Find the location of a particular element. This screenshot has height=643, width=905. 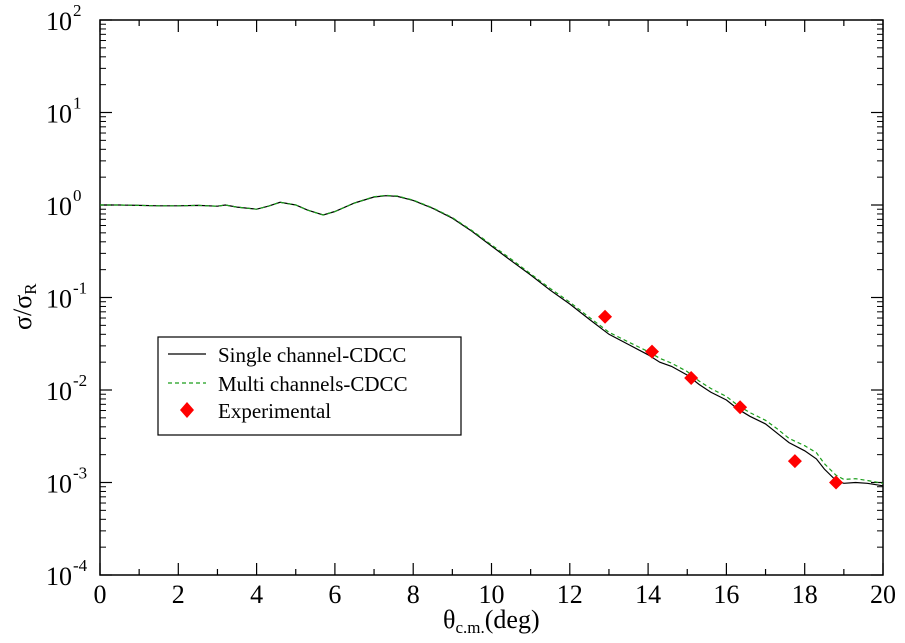

x-tick-label: 10 is located at coordinates (492, 594).